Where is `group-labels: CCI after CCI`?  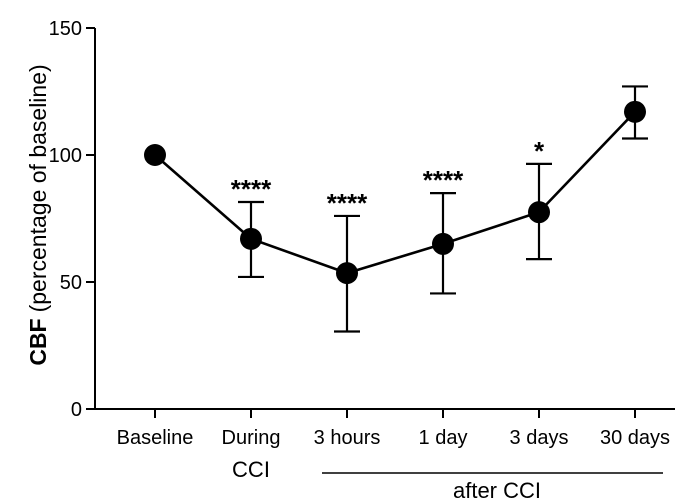
group-labels: CCI after CCI is located at coordinates (447, 480).